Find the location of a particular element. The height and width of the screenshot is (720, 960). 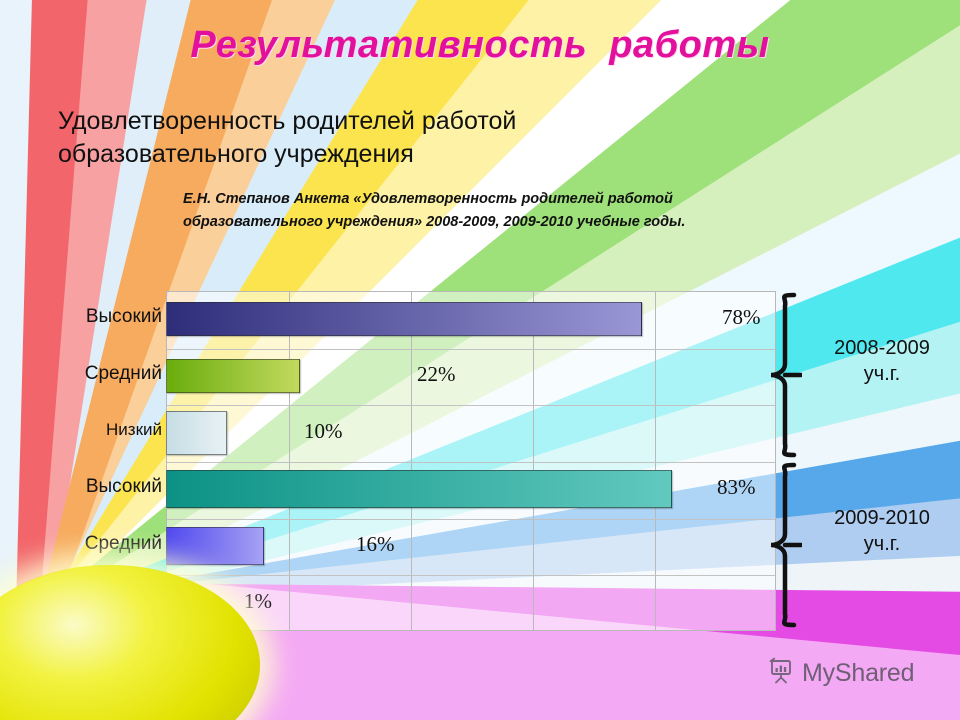

chart-category-label: Низкий is located at coordinates (134, 429).